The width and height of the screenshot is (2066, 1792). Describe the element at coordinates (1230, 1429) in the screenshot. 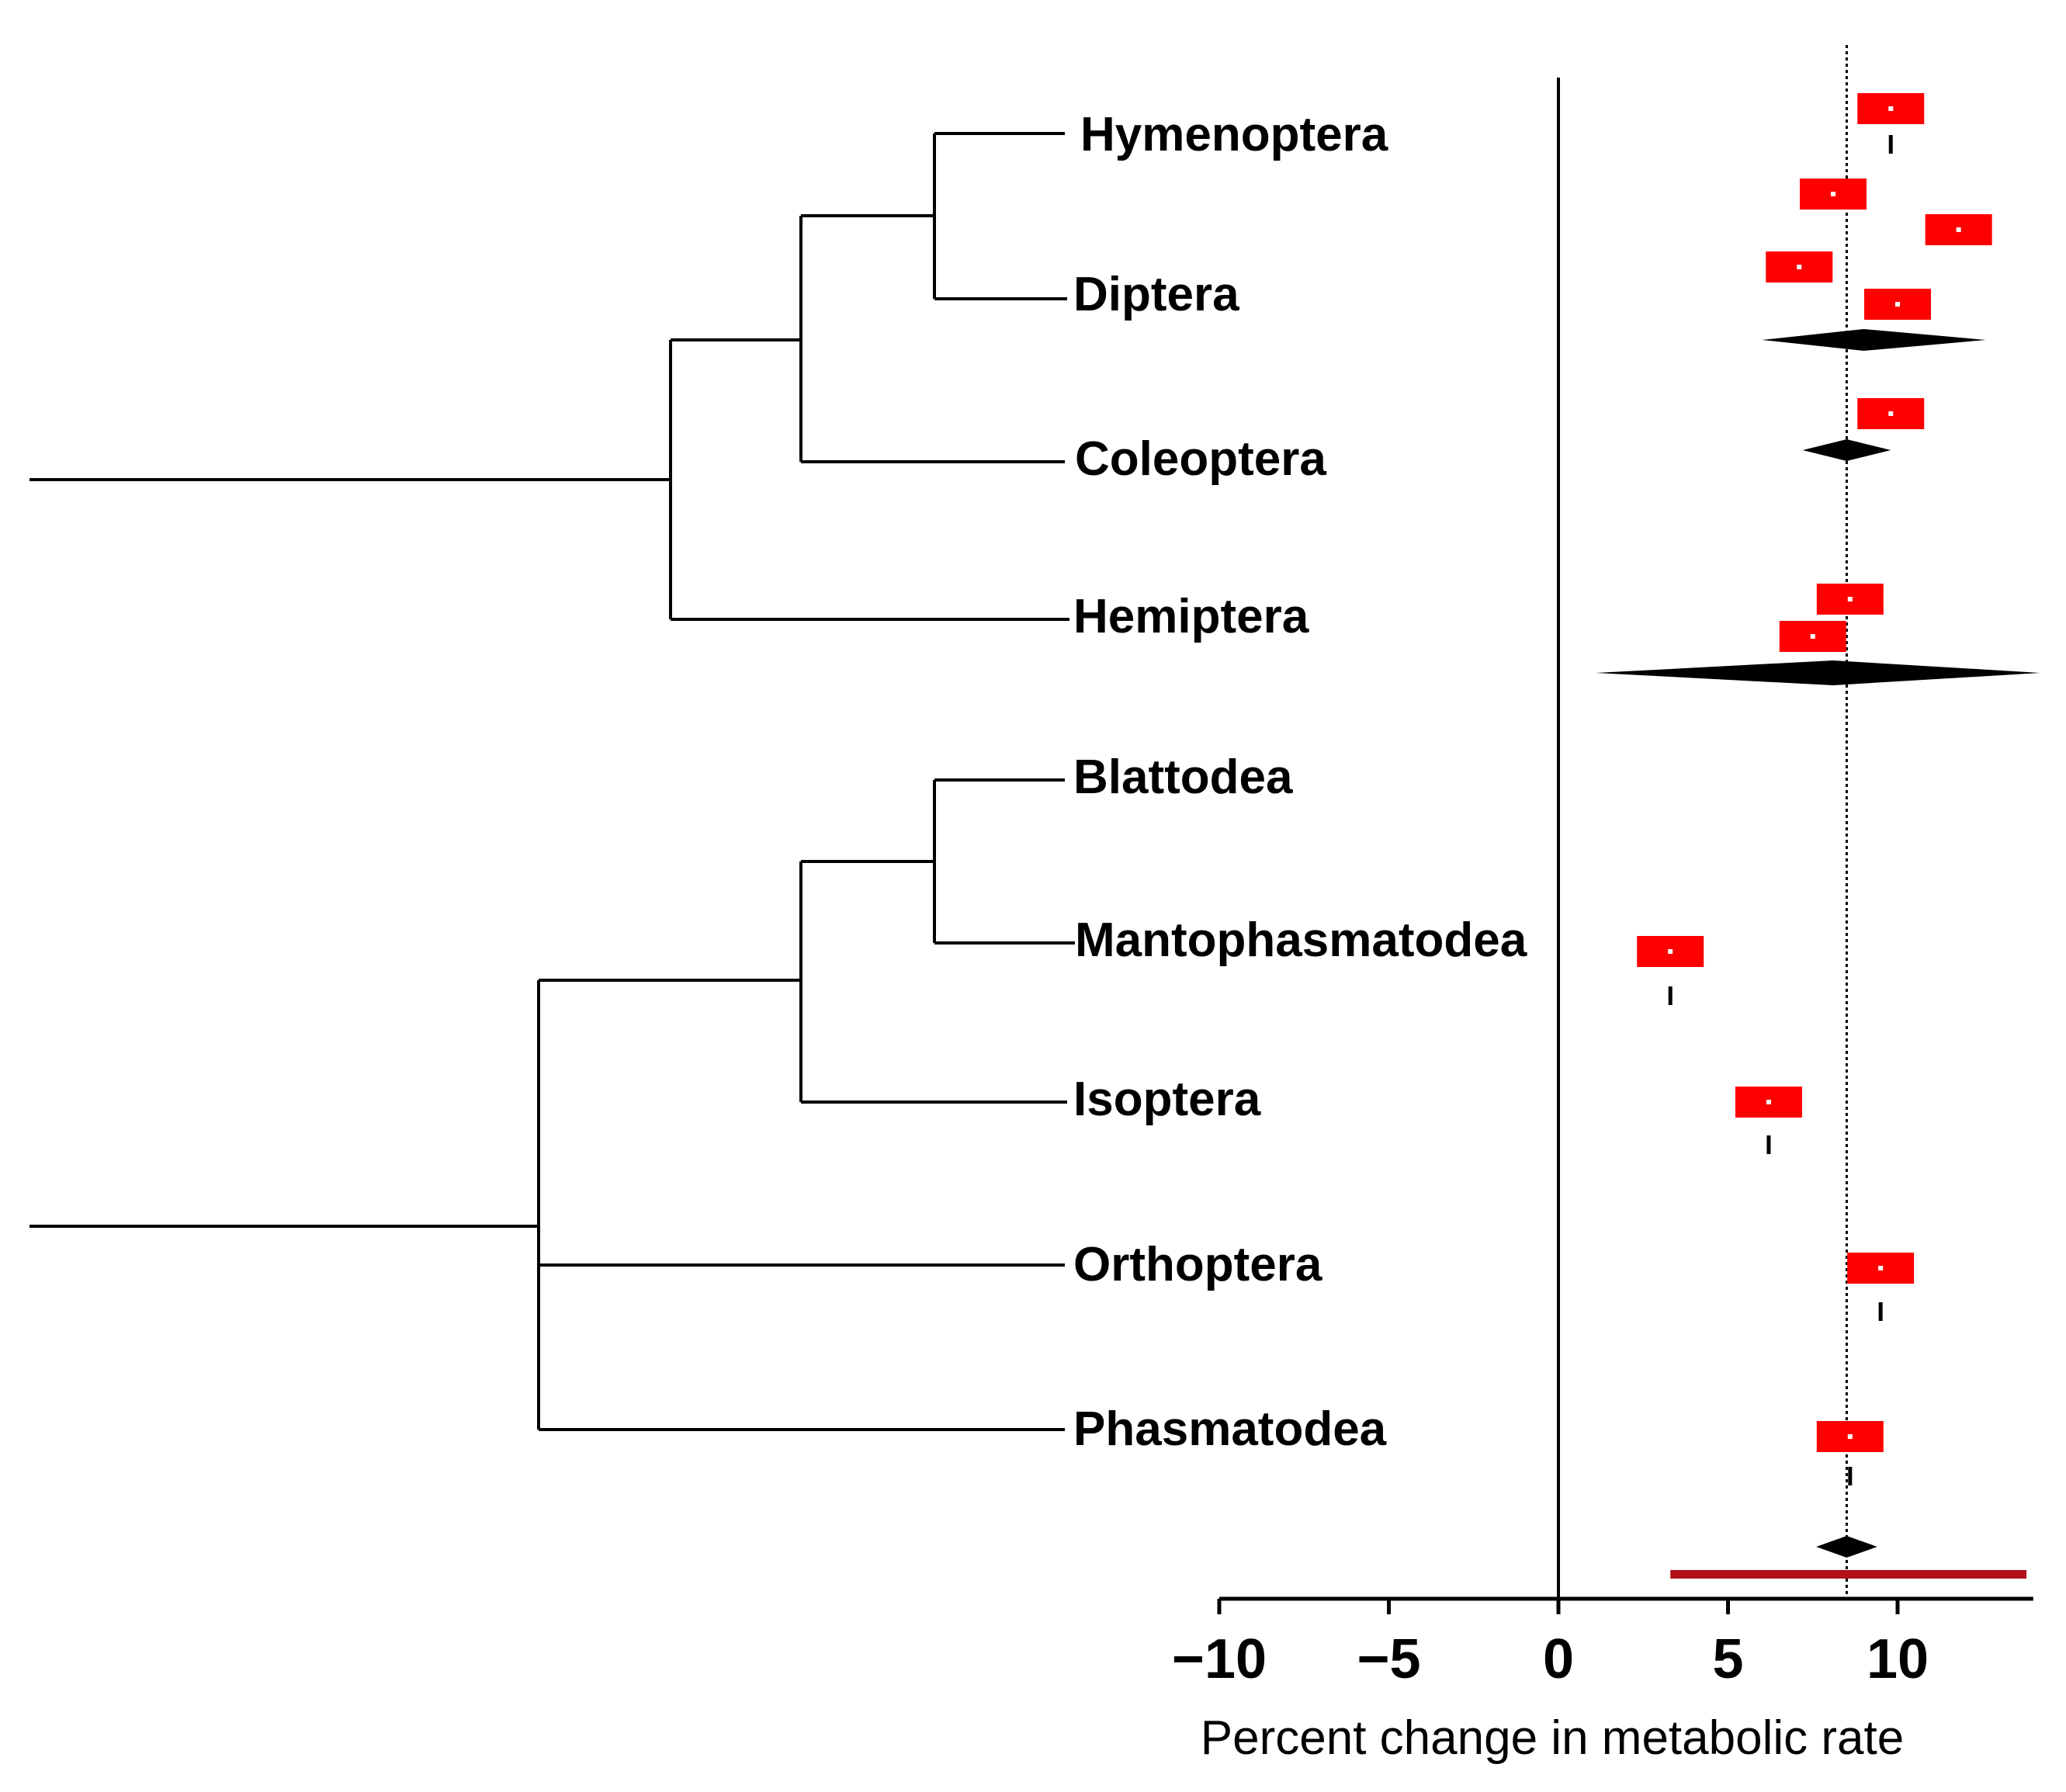

I see `taxon-label: Phasmatodea` at that location.